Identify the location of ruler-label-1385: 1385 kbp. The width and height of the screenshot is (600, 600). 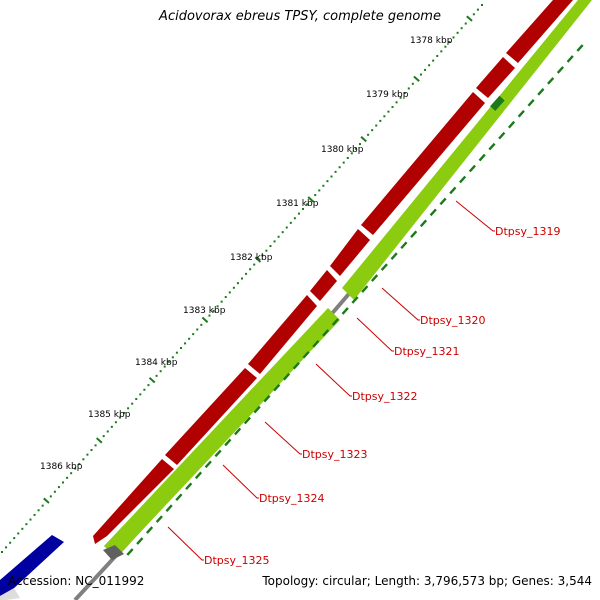
(109, 415).